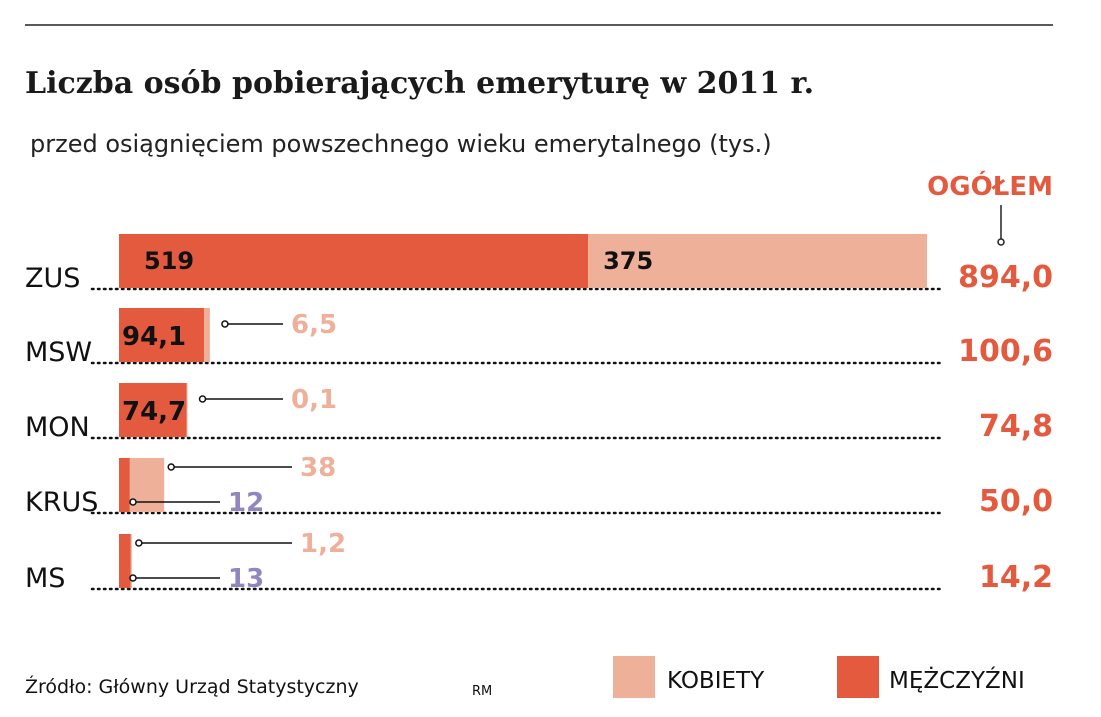 The image size is (1101, 717). Describe the element at coordinates (169, 261) in the screenshot. I see `data-label: 519` at that location.